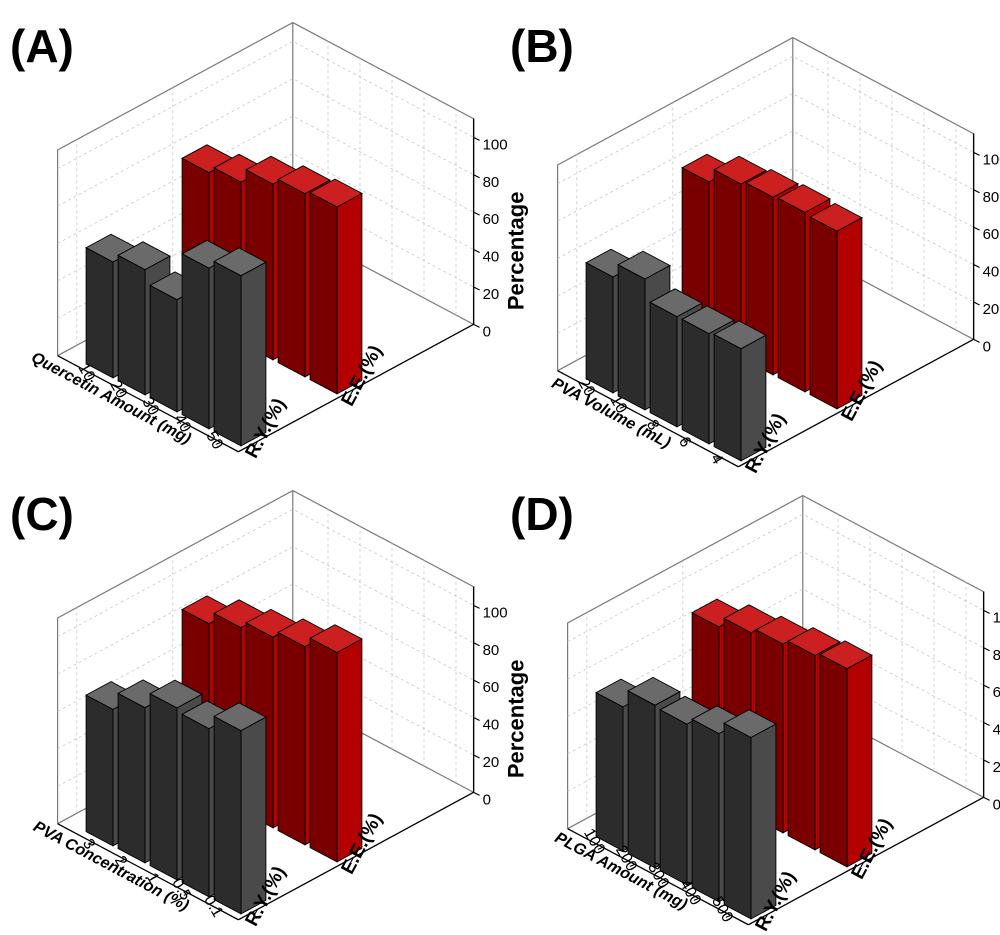  Describe the element at coordinates (214, 440) in the screenshot. I see `x-tick-label: 50` at that location.